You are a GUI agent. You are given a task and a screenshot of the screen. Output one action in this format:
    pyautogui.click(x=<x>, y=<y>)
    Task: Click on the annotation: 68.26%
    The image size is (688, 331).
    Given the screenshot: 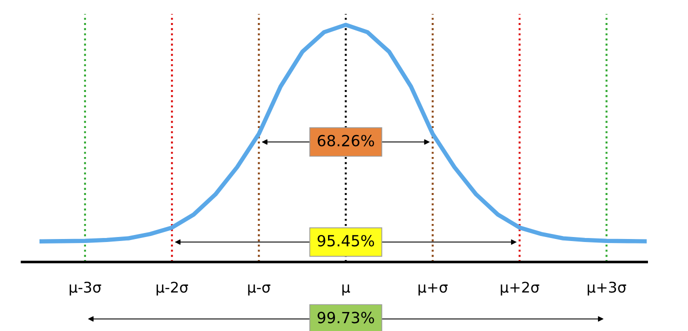 What is the action you would take?
    pyautogui.click(x=346, y=140)
    